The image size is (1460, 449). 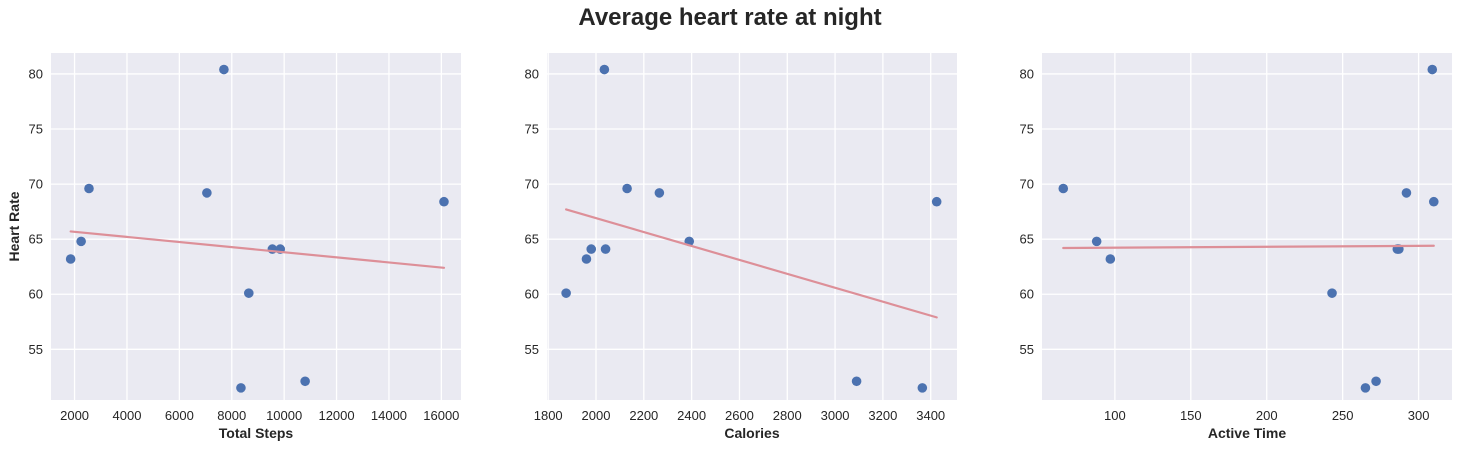 What do you see at coordinates (1247, 433) in the screenshot?
I see `panel-3-xlabel: Active Time` at bounding box center [1247, 433].